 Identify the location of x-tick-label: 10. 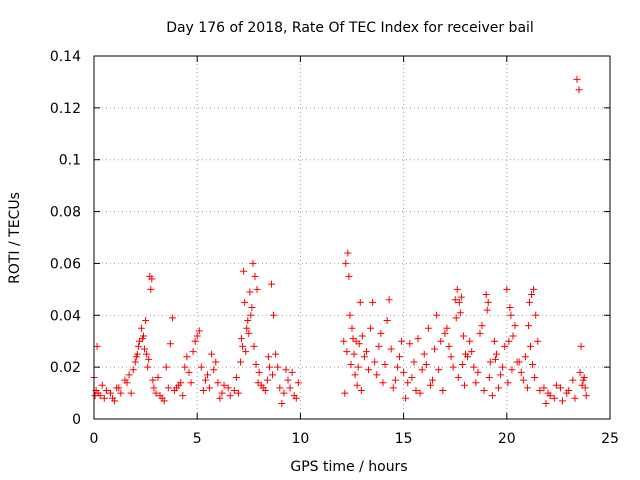
(300, 439).